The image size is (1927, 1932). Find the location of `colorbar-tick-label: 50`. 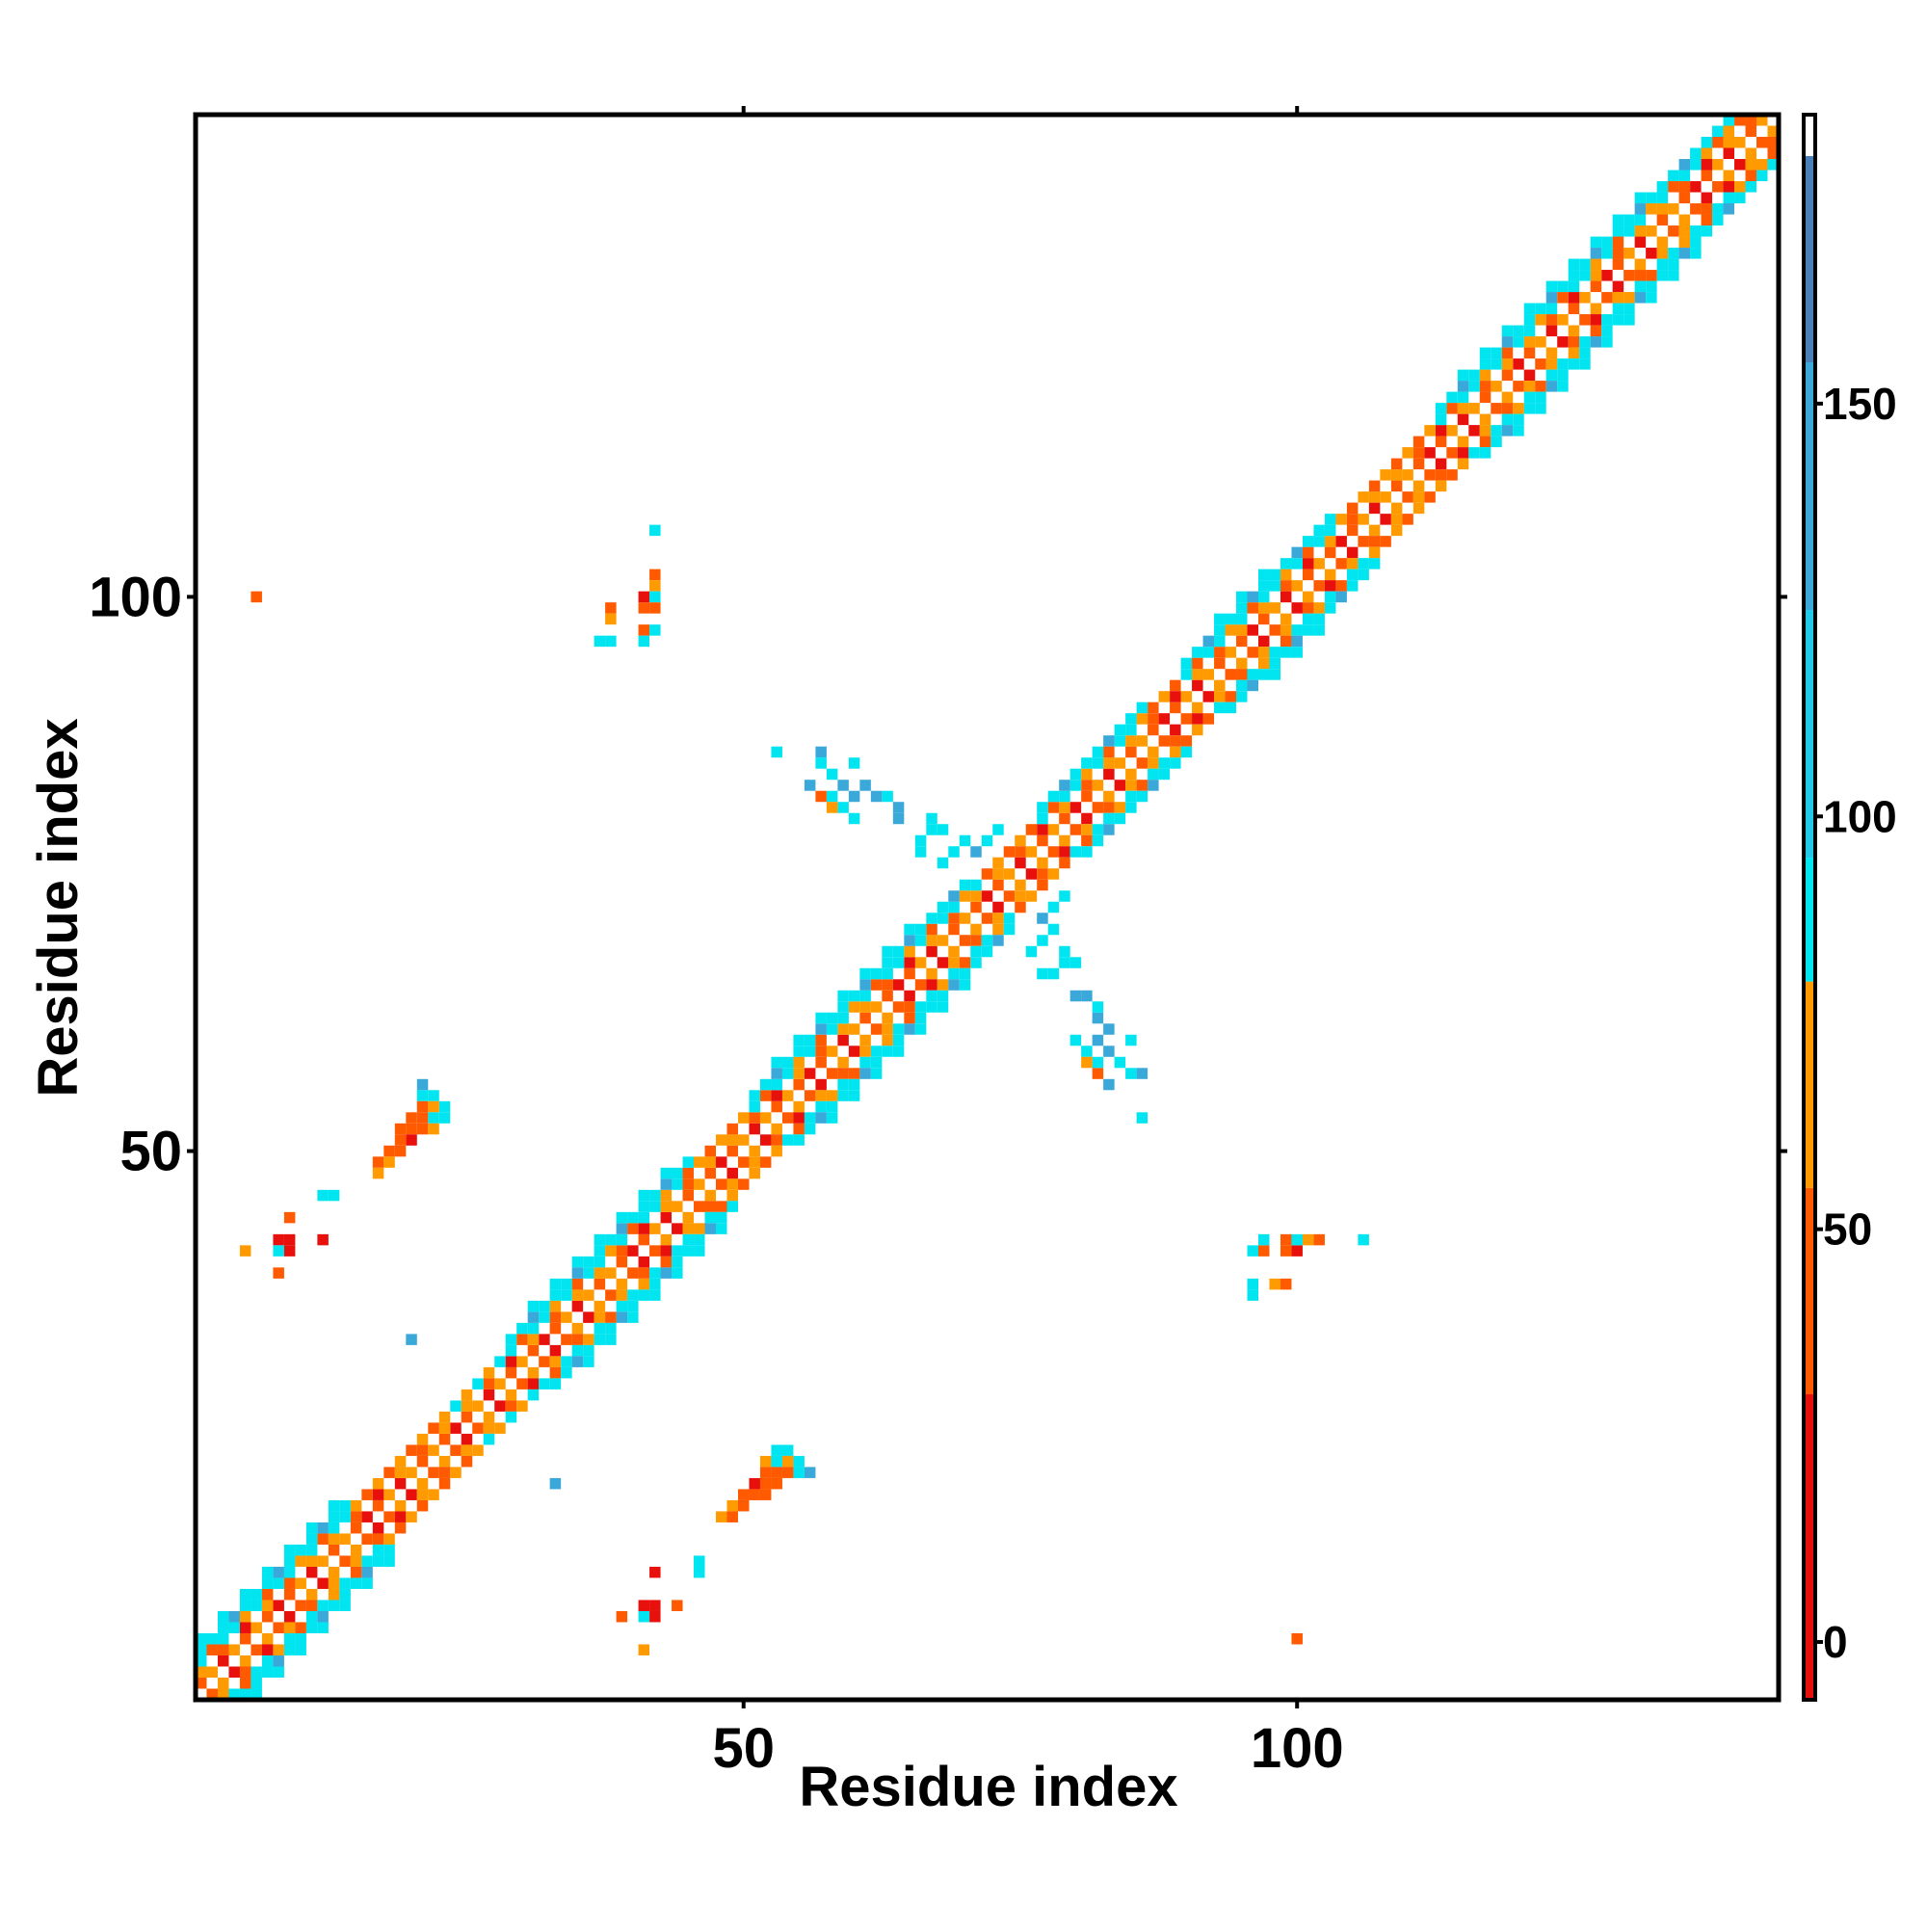

colorbar-tick-label: 50 is located at coordinates (1847, 1229).